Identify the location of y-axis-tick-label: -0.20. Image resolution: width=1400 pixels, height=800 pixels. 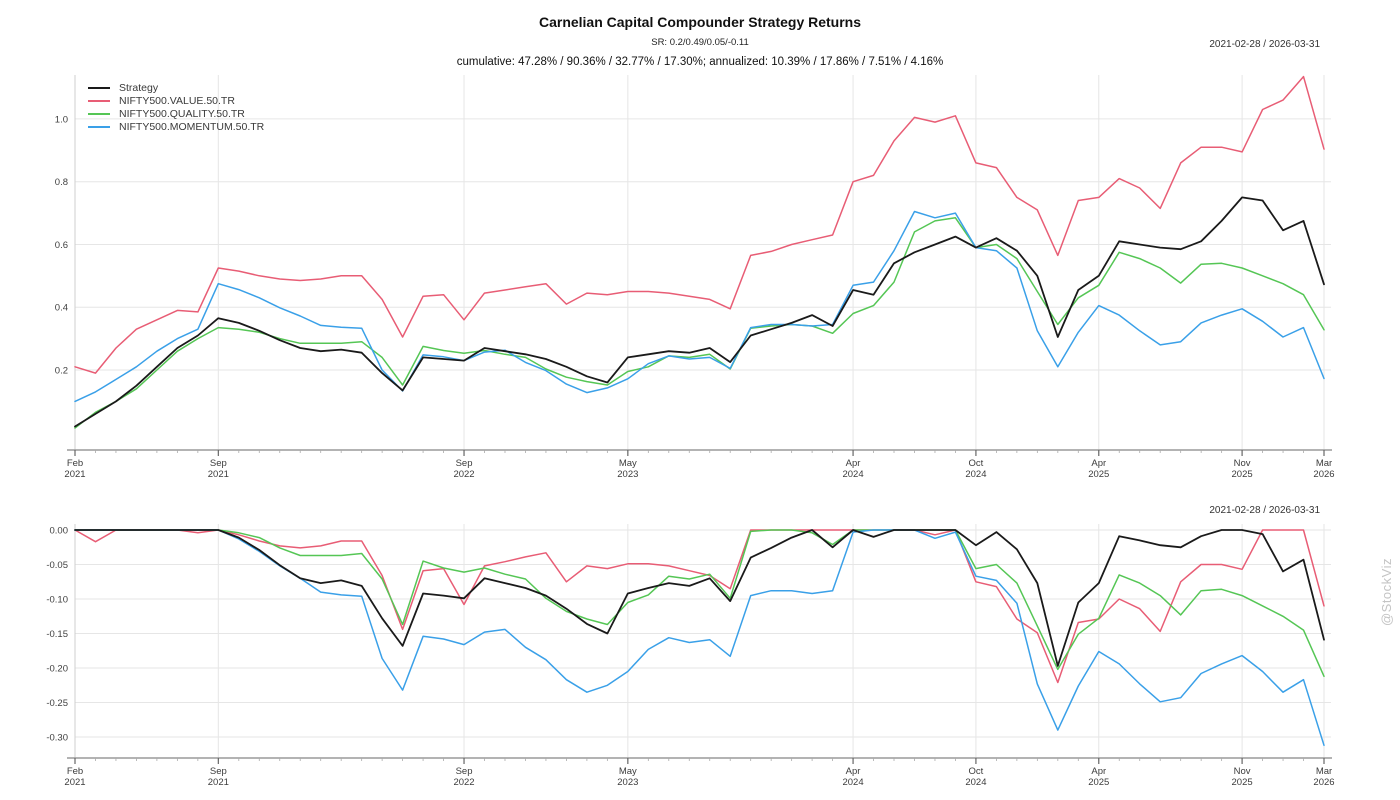
(57, 669).